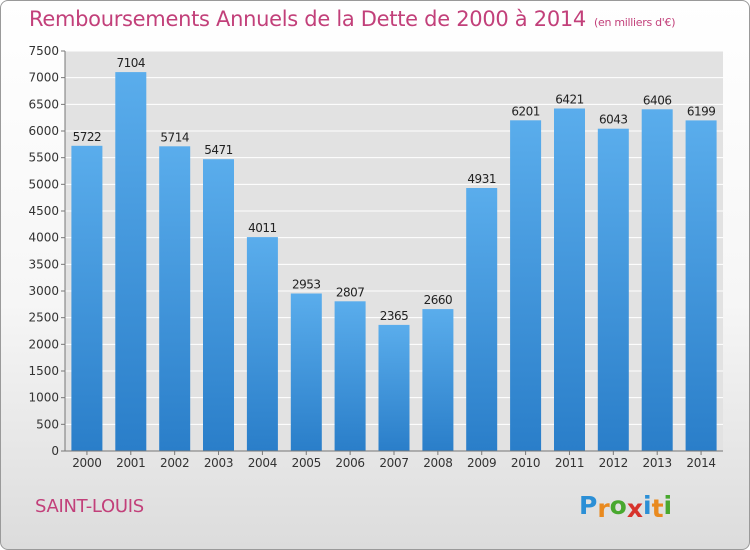 The width and height of the screenshot is (750, 550). What do you see at coordinates (174, 137) in the screenshot?
I see `data-label: 5714` at bounding box center [174, 137].